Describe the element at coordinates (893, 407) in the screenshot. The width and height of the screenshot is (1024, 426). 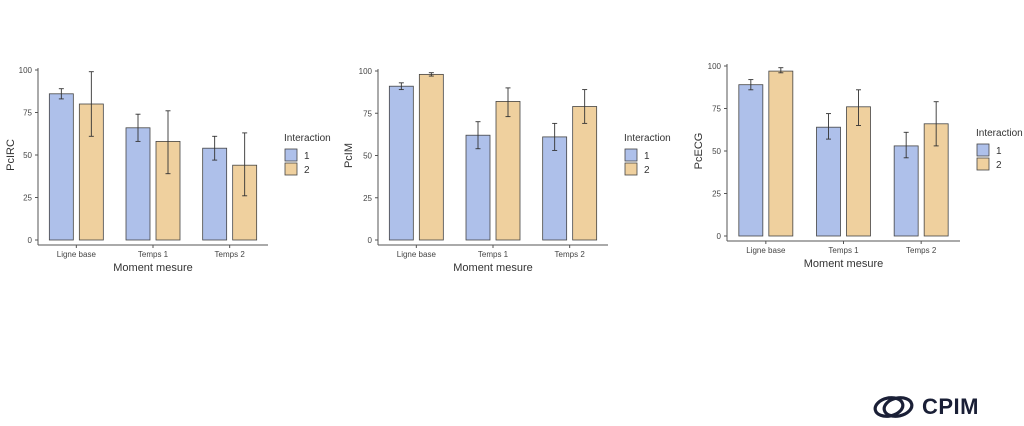
I see `cpim-logo-icon` at that location.